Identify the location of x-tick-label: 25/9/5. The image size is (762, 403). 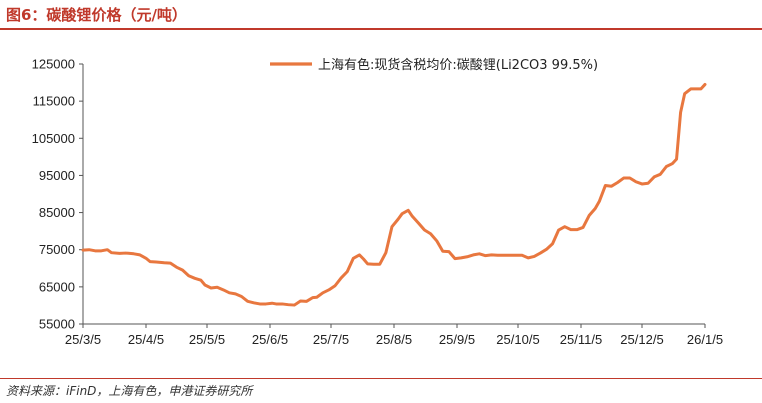
(457, 339).